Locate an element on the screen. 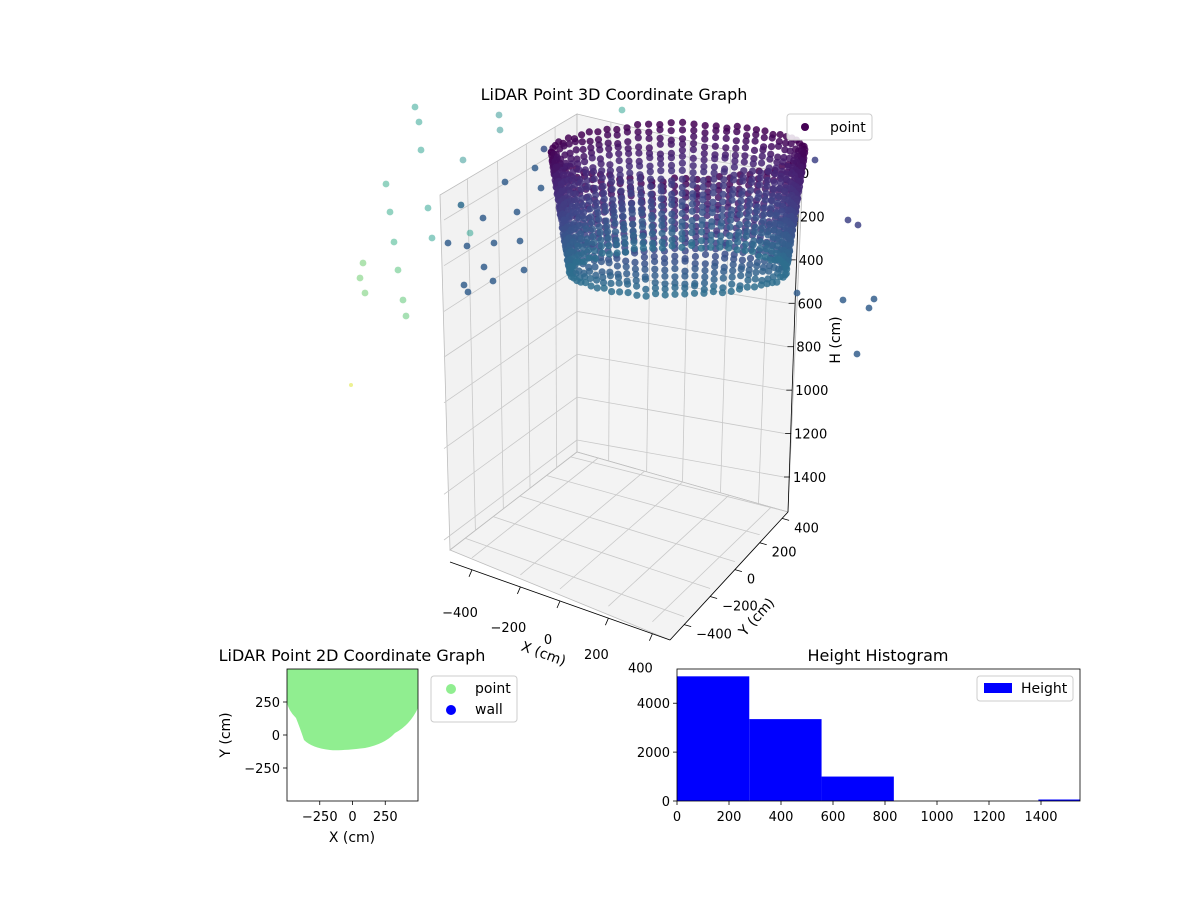  z-tick-label-3d: 1400 is located at coordinates (809, 478).